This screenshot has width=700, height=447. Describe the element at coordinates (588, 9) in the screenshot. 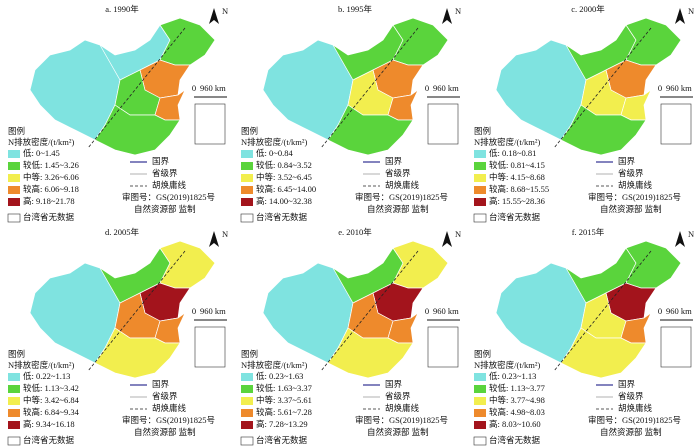

I see `panel-title: c. 2000年` at that location.